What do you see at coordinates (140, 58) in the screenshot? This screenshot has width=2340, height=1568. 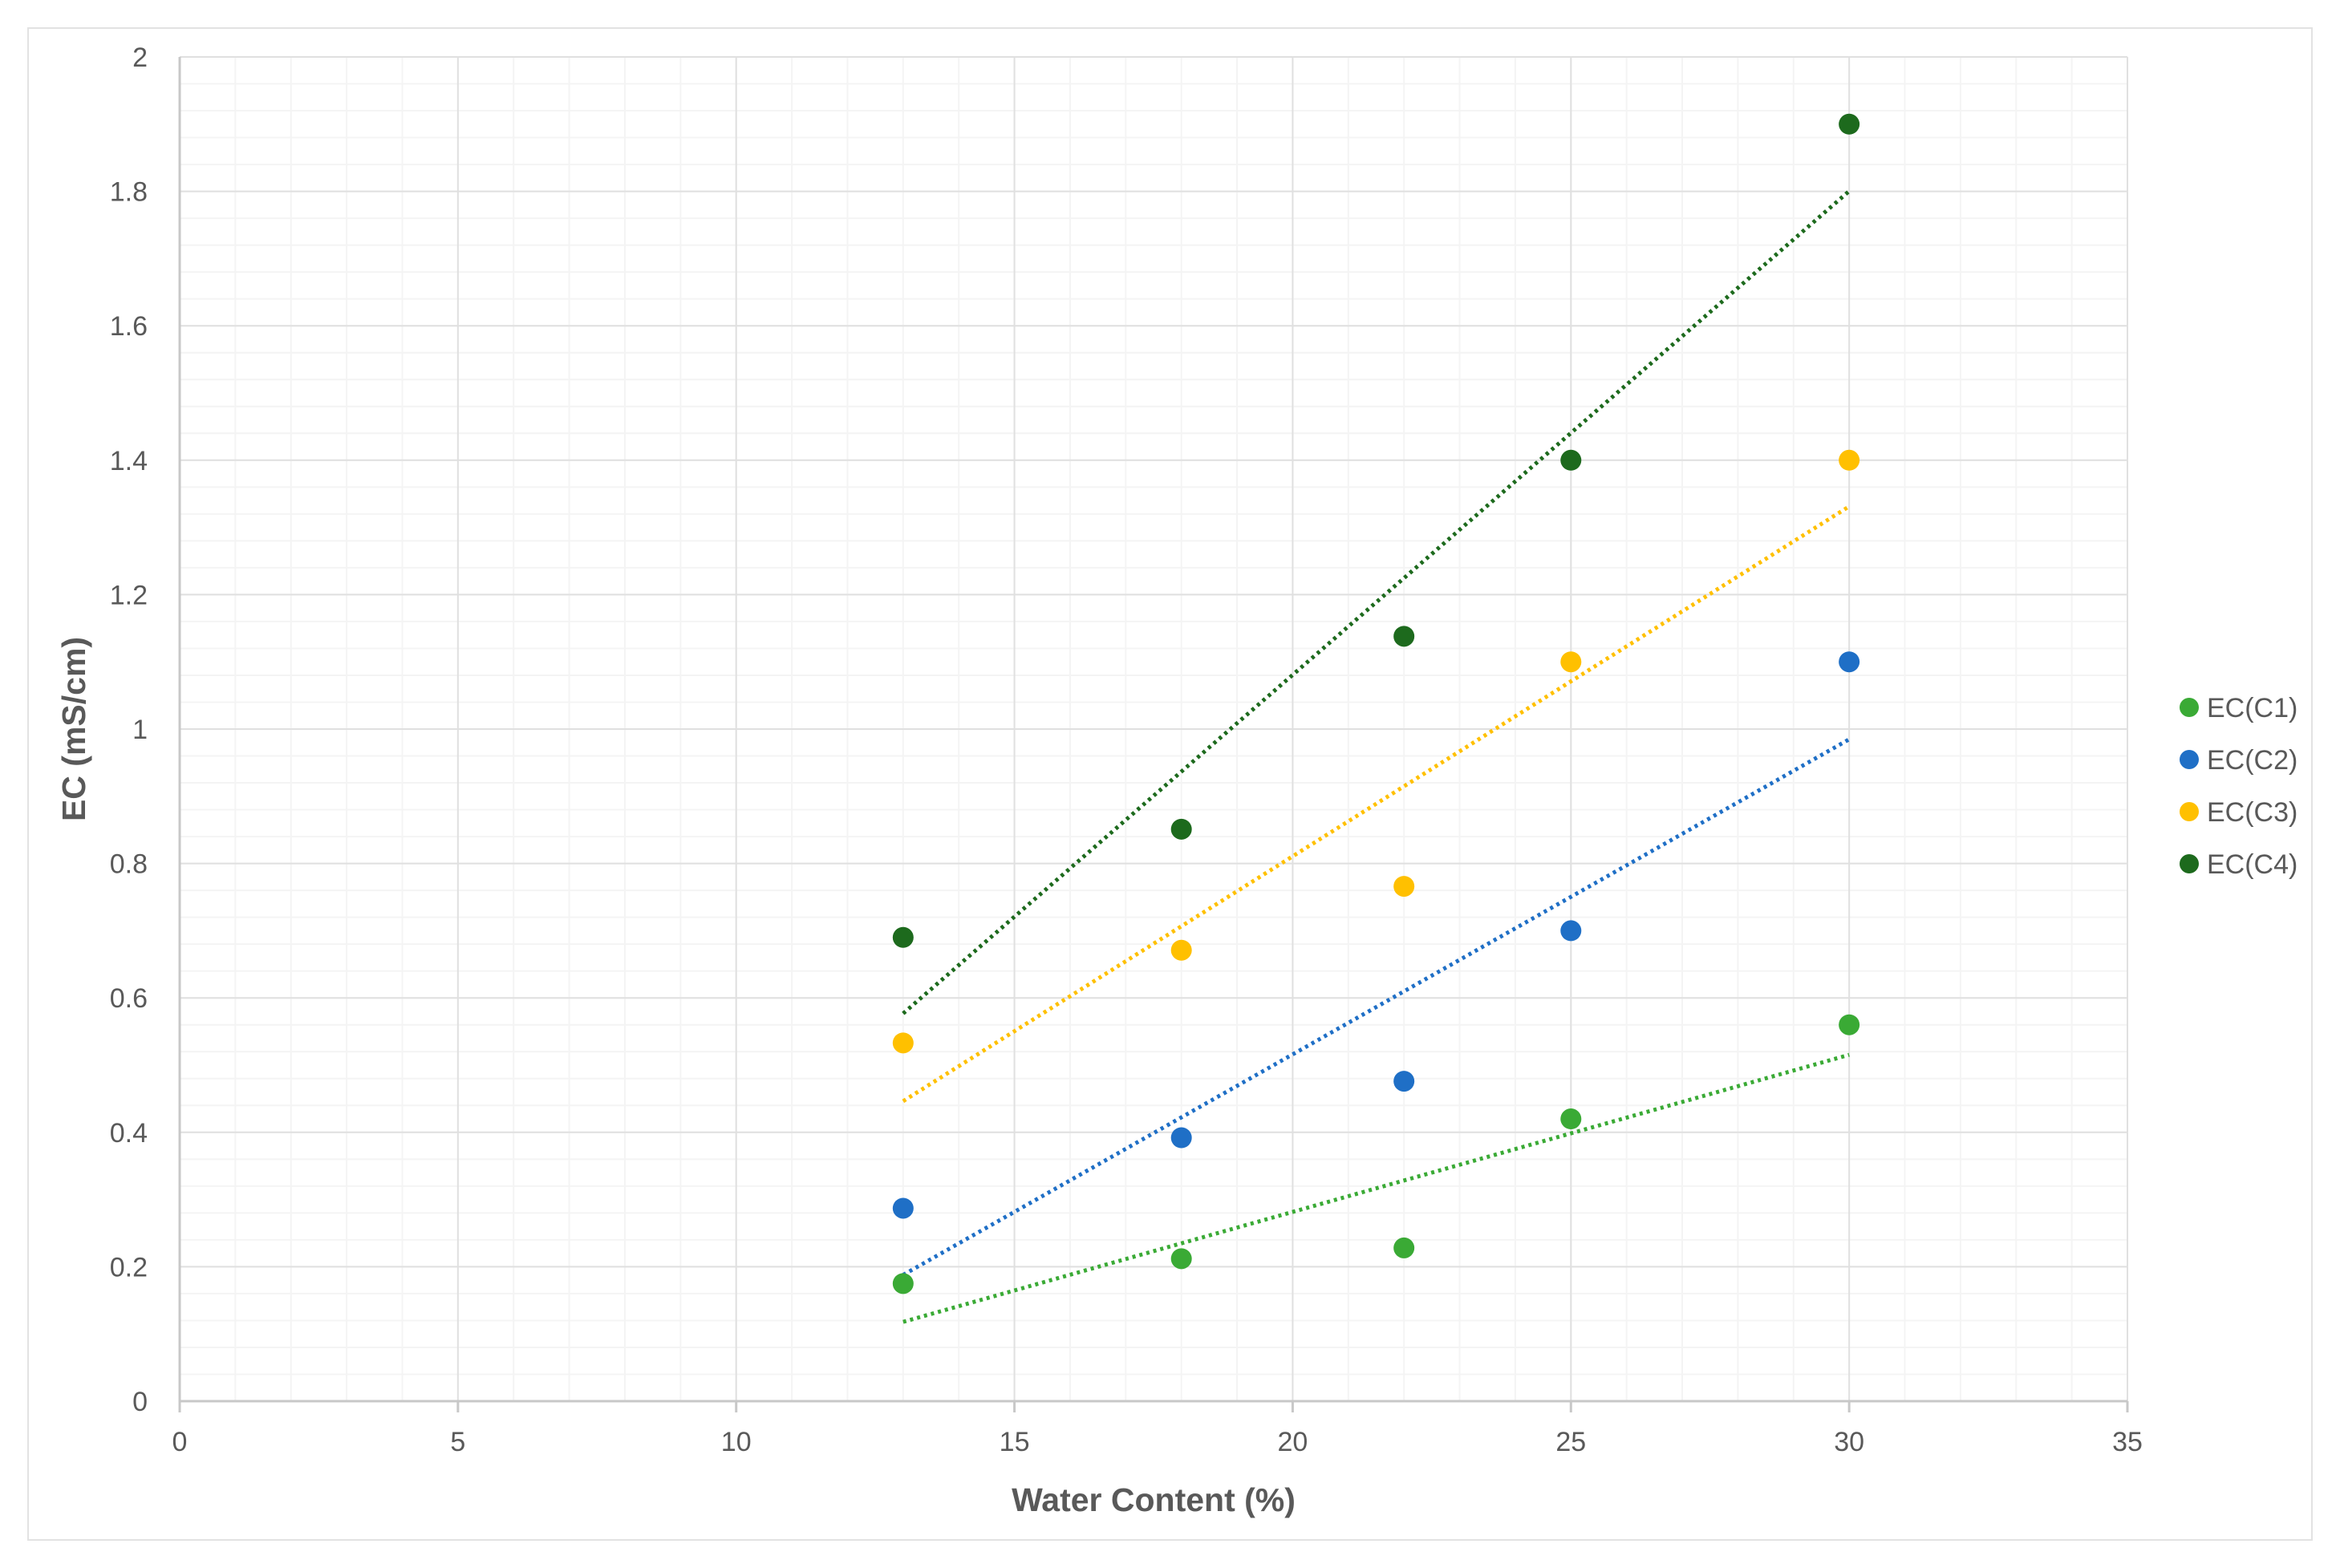 I see `y-tick-label: 2` at bounding box center [140, 58].